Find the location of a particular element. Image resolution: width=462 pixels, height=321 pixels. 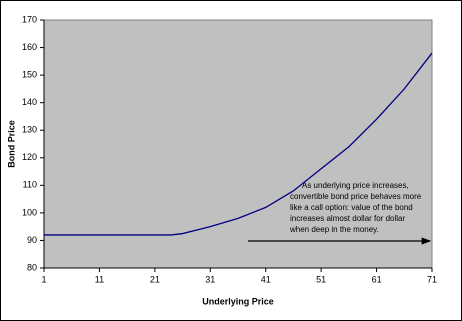

x-tick-label: 11 is located at coordinates (99, 279).